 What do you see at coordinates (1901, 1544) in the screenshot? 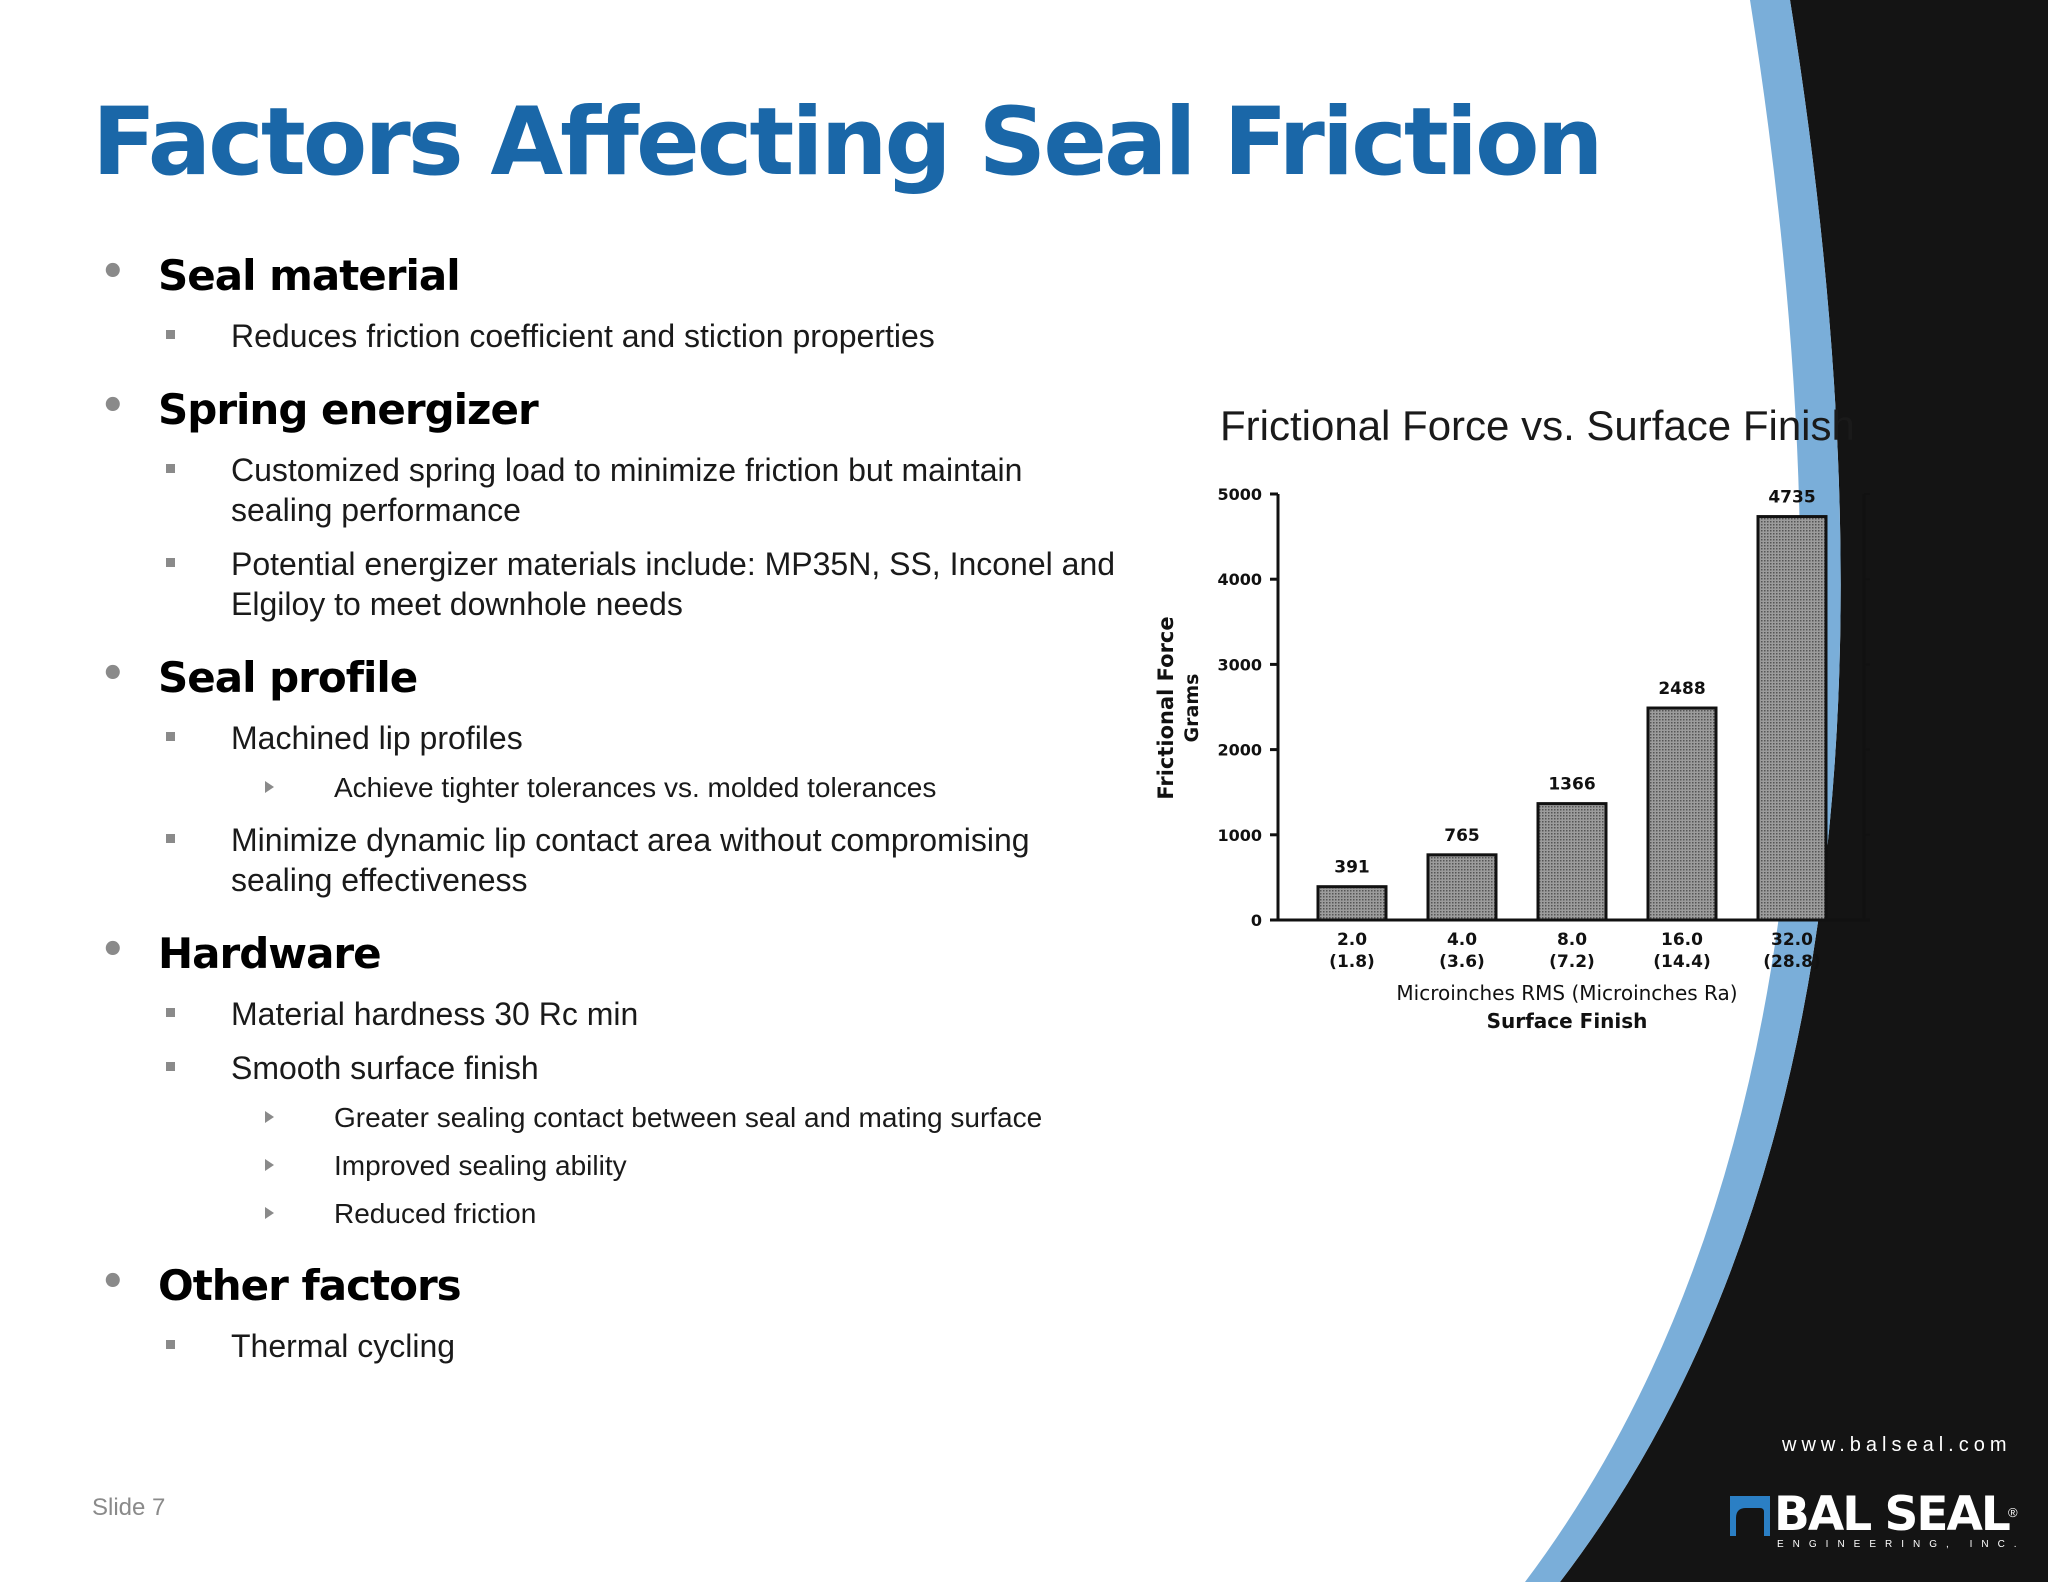
I see `logo-subtitle: ENGINEERING, INC.` at bounding box center [1901, 1544].